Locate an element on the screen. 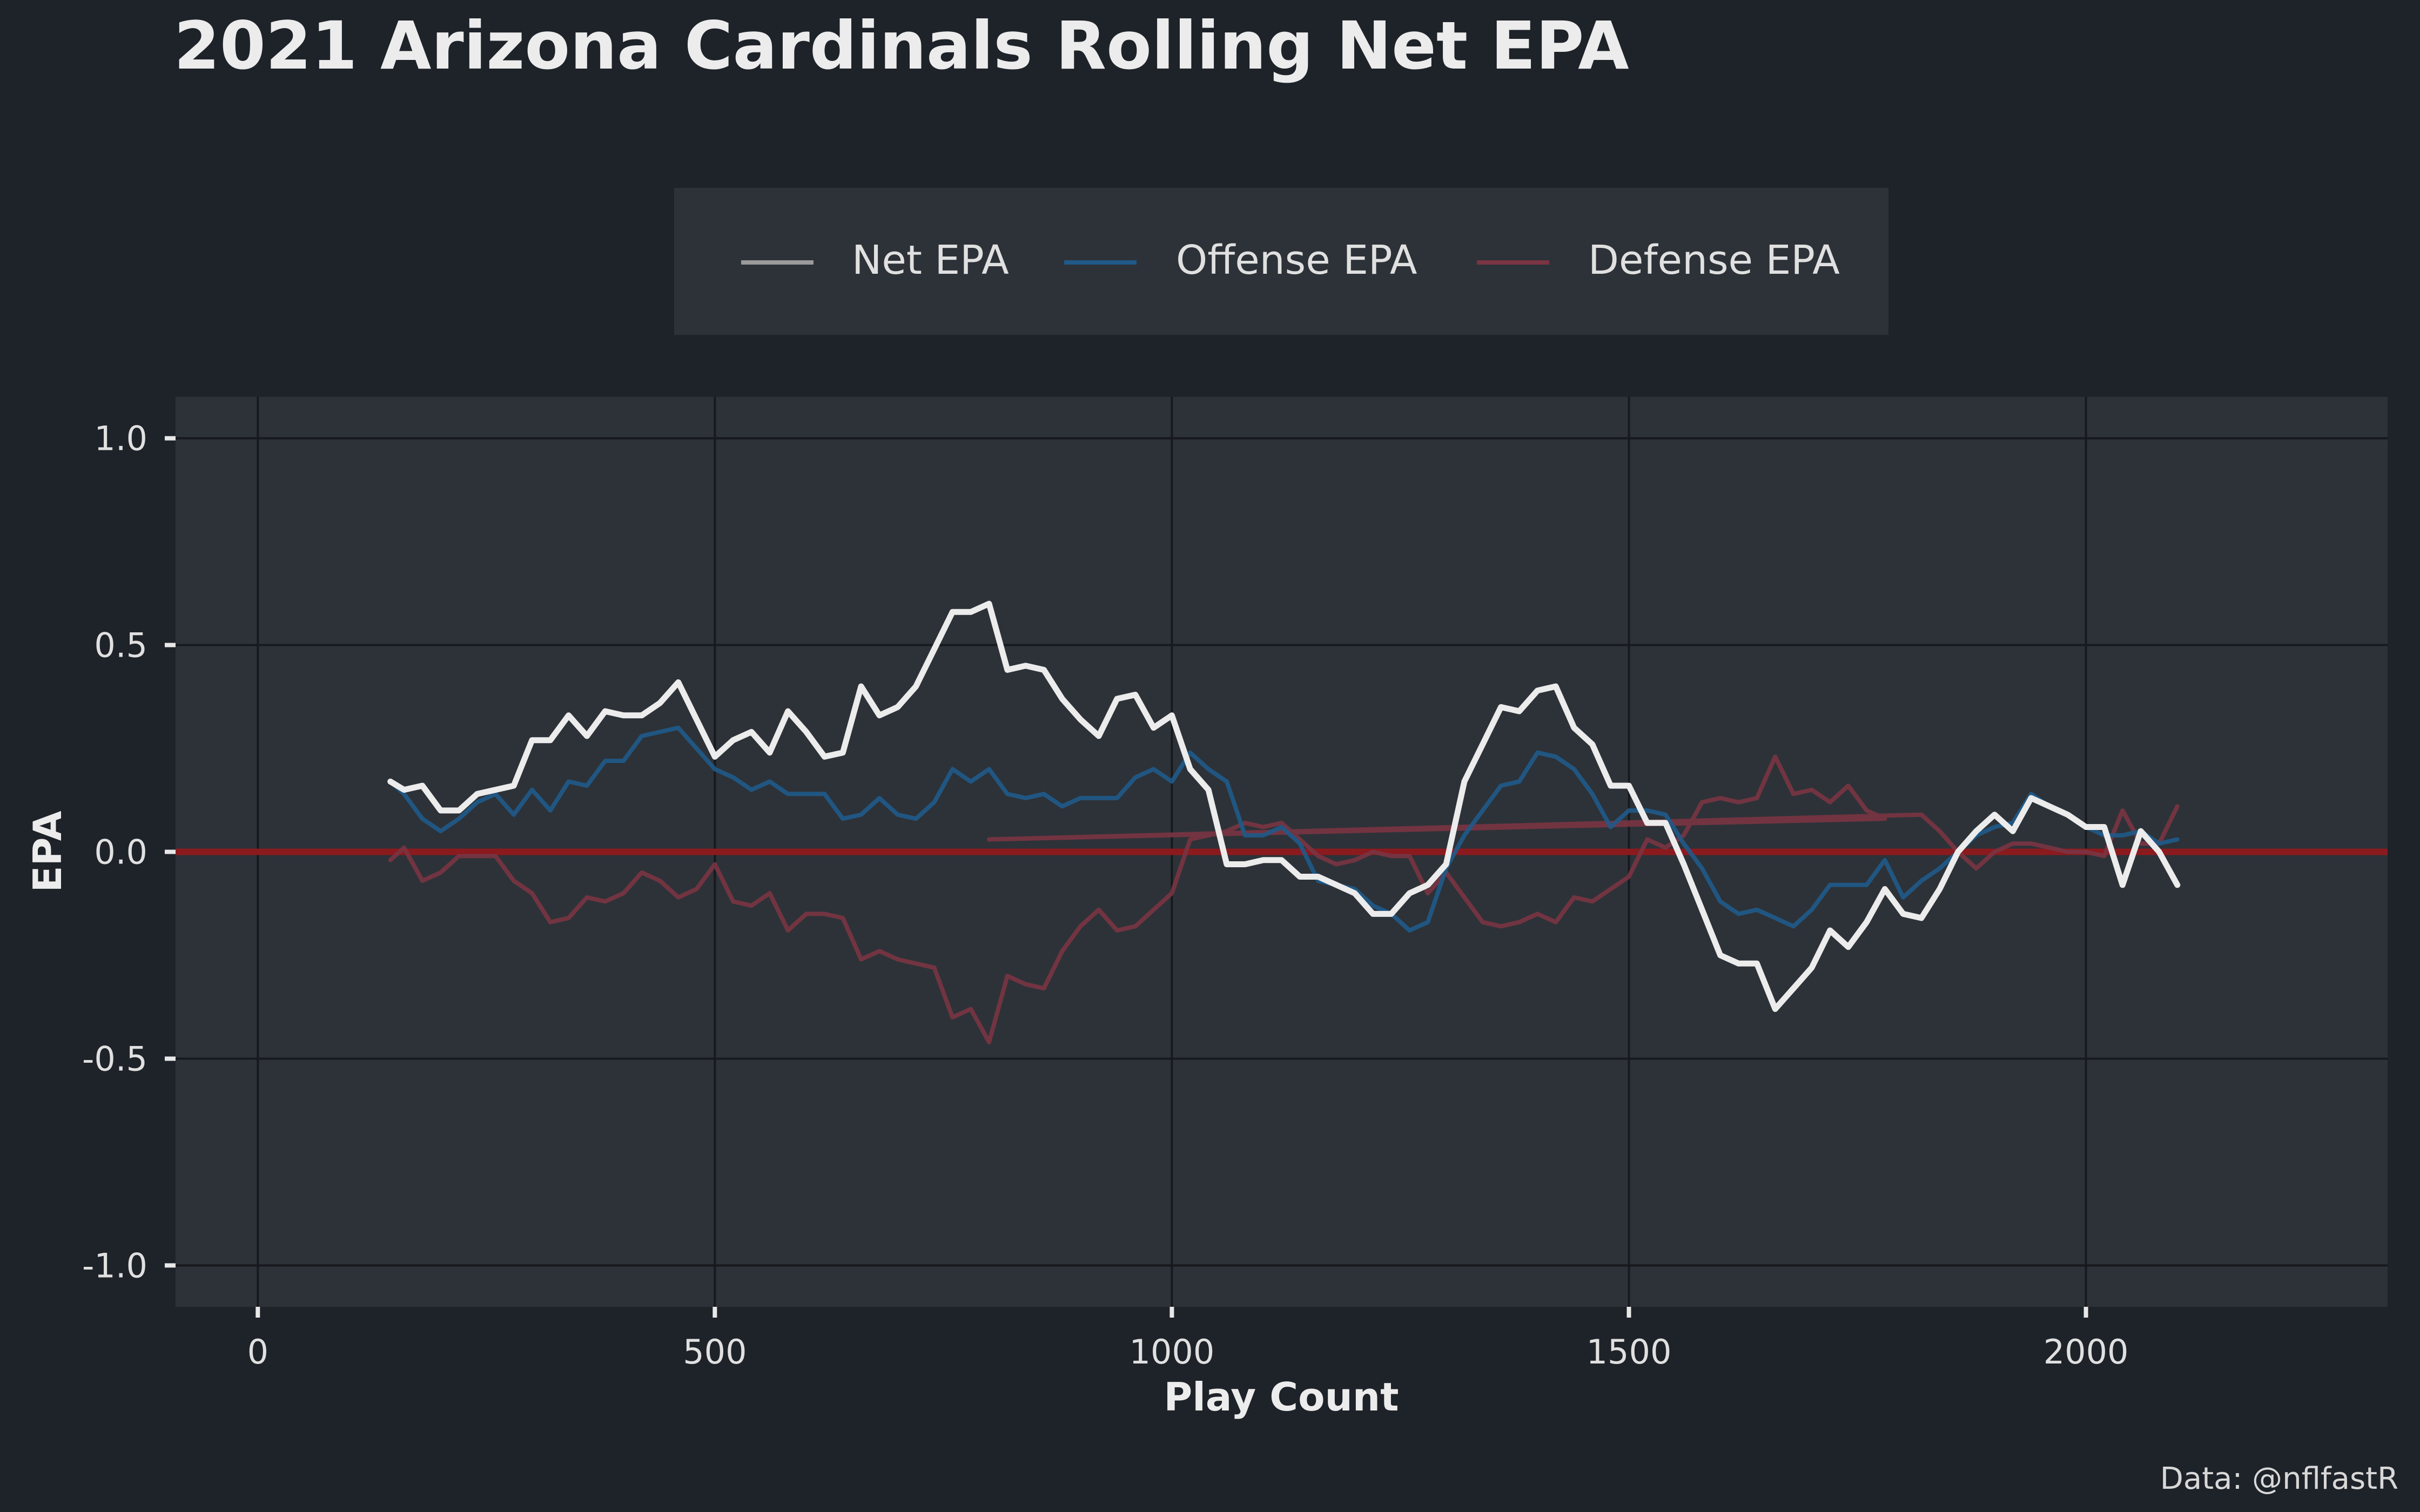 This screenshot has height=1512, width=2420. y-tick-label: 0.5 is located at coordinates (120, 646).